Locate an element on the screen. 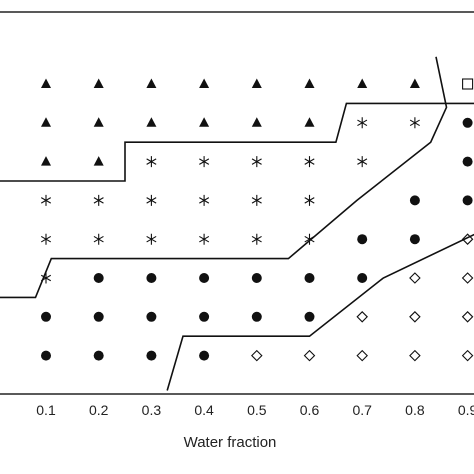 The image size is (474, 474). x-tick-label: 0.3 is located at coordinates (152, 410).